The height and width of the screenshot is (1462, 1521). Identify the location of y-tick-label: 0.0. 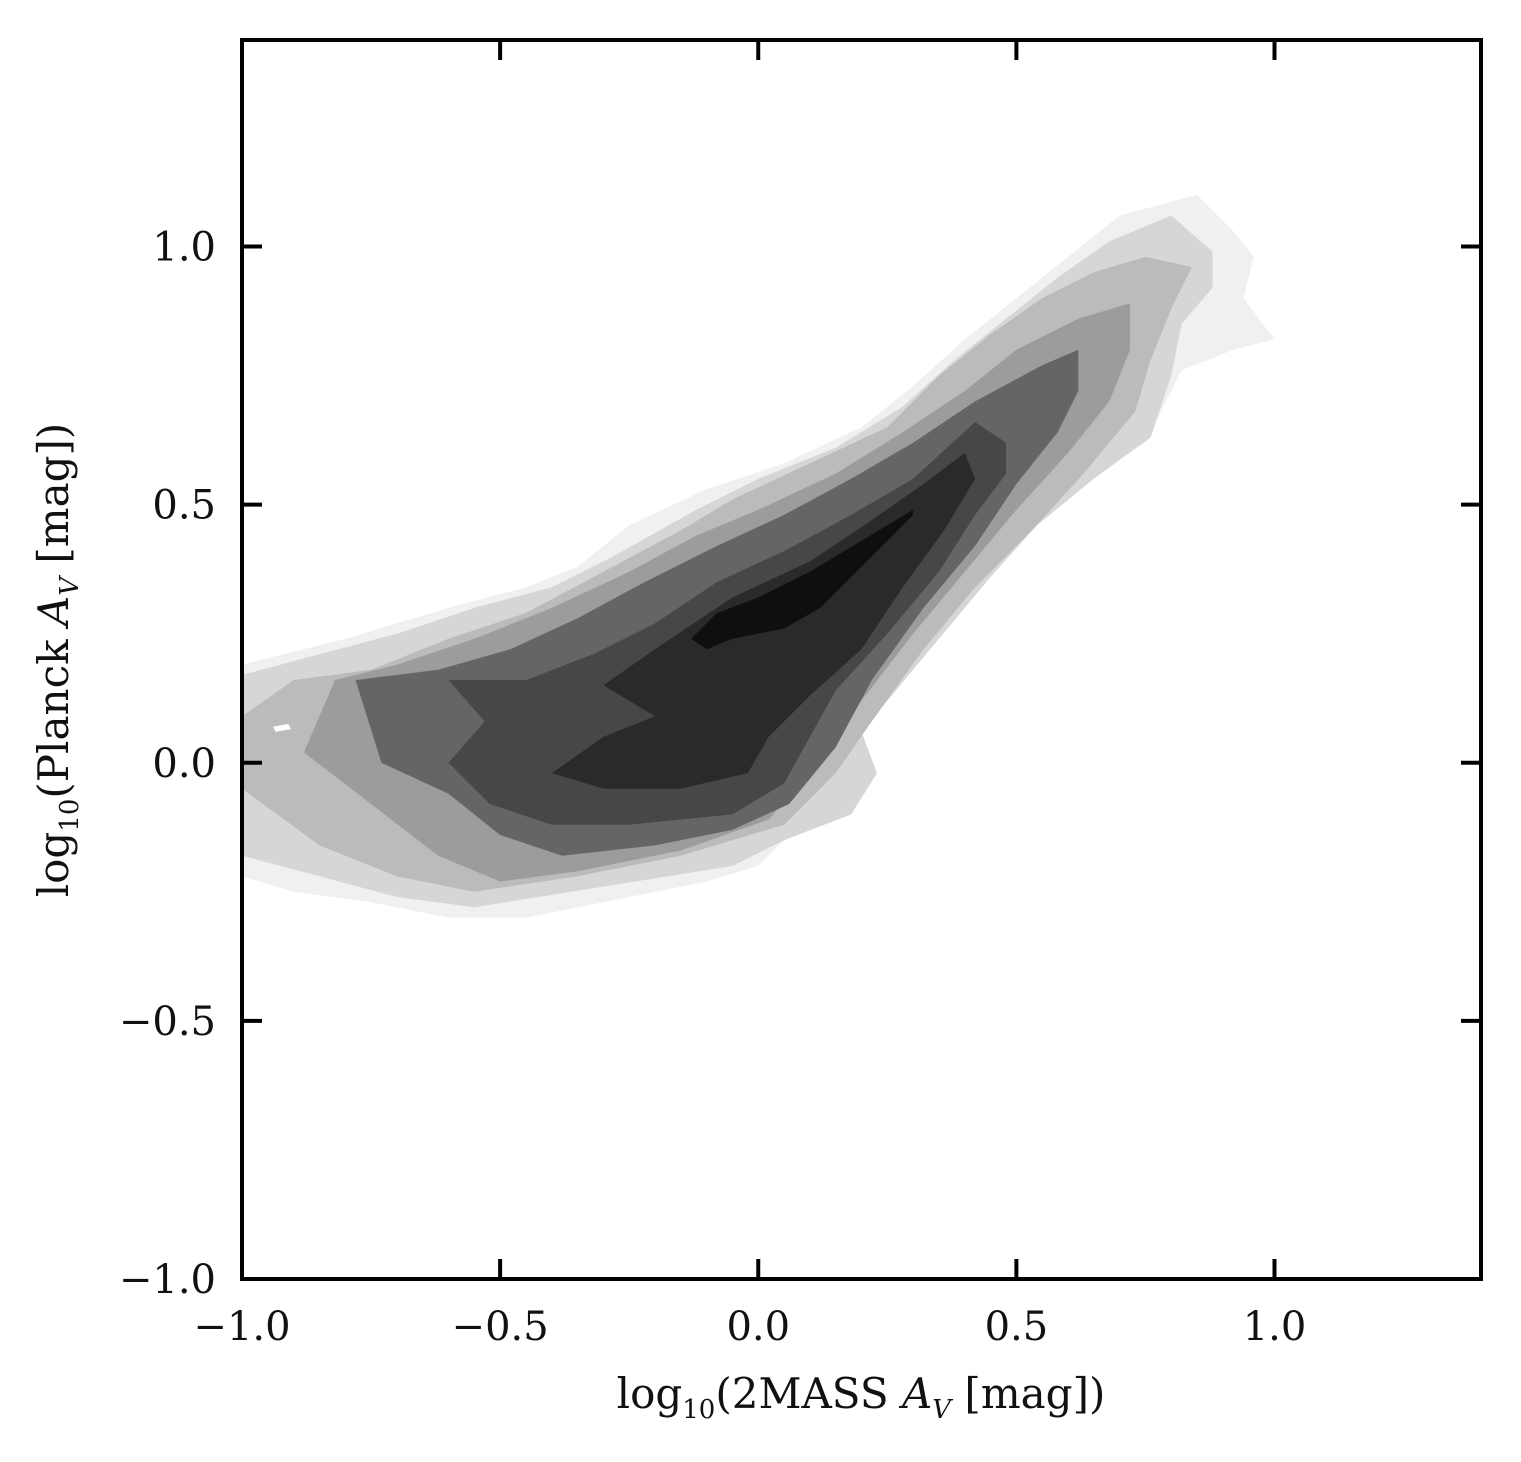
(184, 764).